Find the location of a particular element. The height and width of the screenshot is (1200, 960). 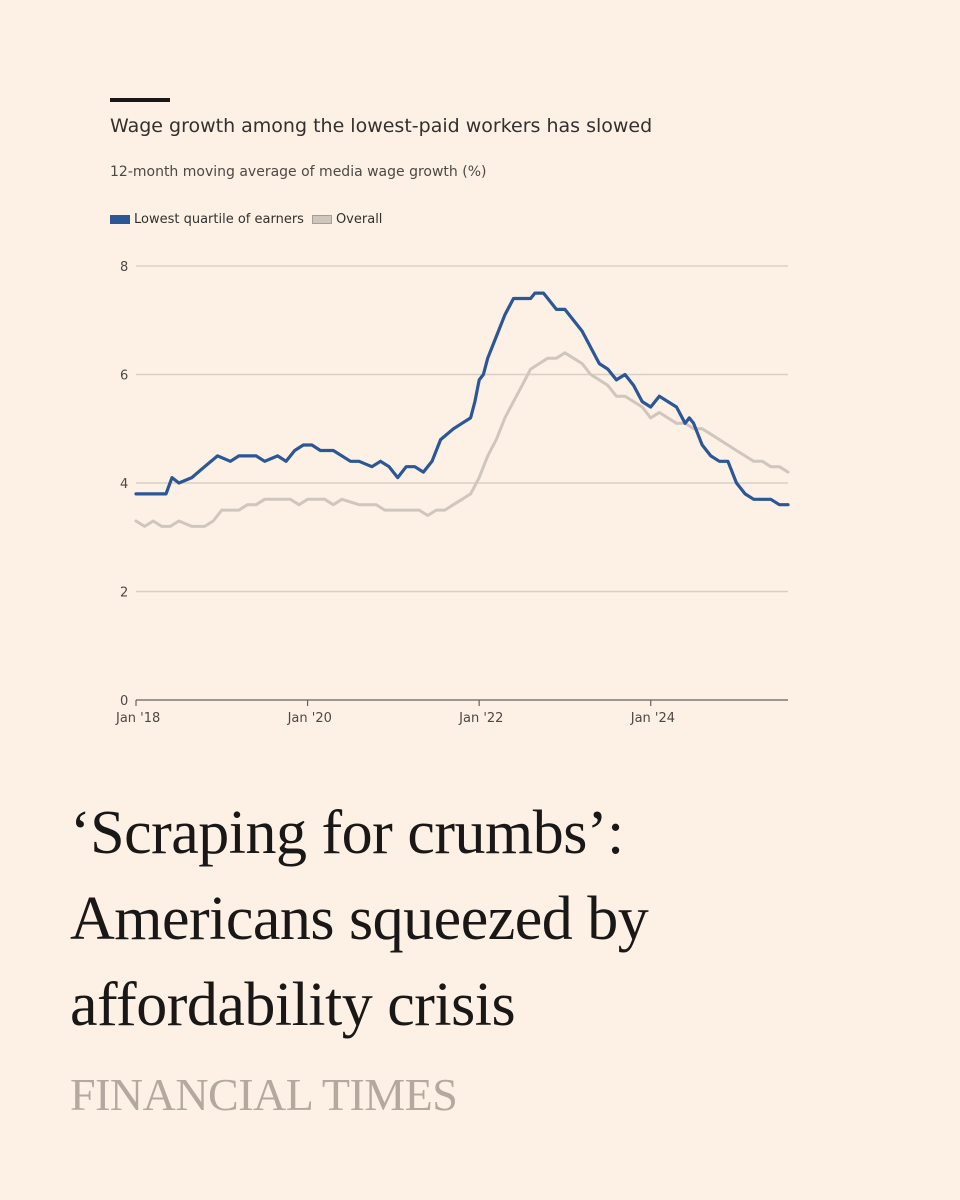

series-line-lowest-quartile is located at coordinates (462, 399).